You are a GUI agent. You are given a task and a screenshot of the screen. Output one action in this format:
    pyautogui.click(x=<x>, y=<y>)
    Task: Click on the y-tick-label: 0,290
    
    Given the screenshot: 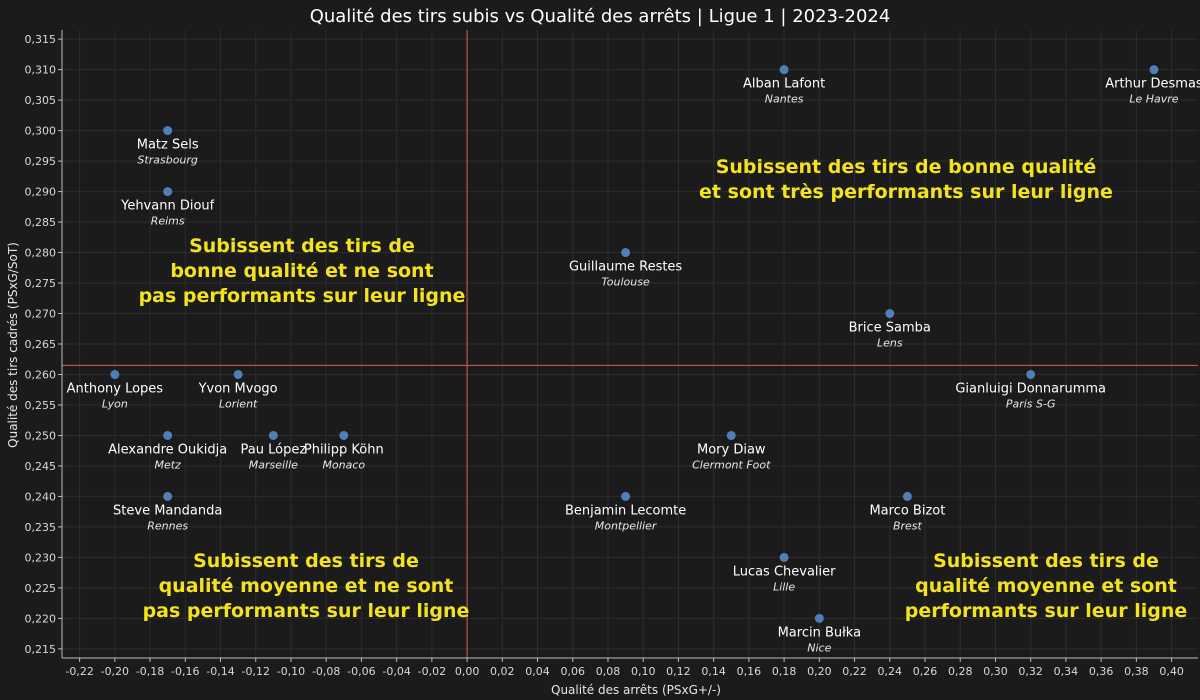 What is the action you would take?
    pyautogui.click(x=41, y=192)
    